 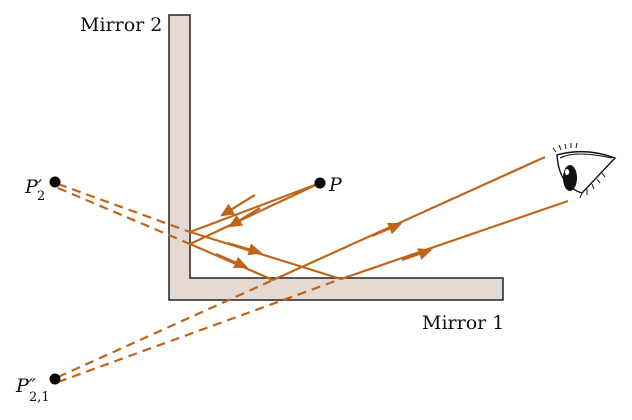 I want to click on mirror-1-label: Mirror 1, so click(x=463, y=323).